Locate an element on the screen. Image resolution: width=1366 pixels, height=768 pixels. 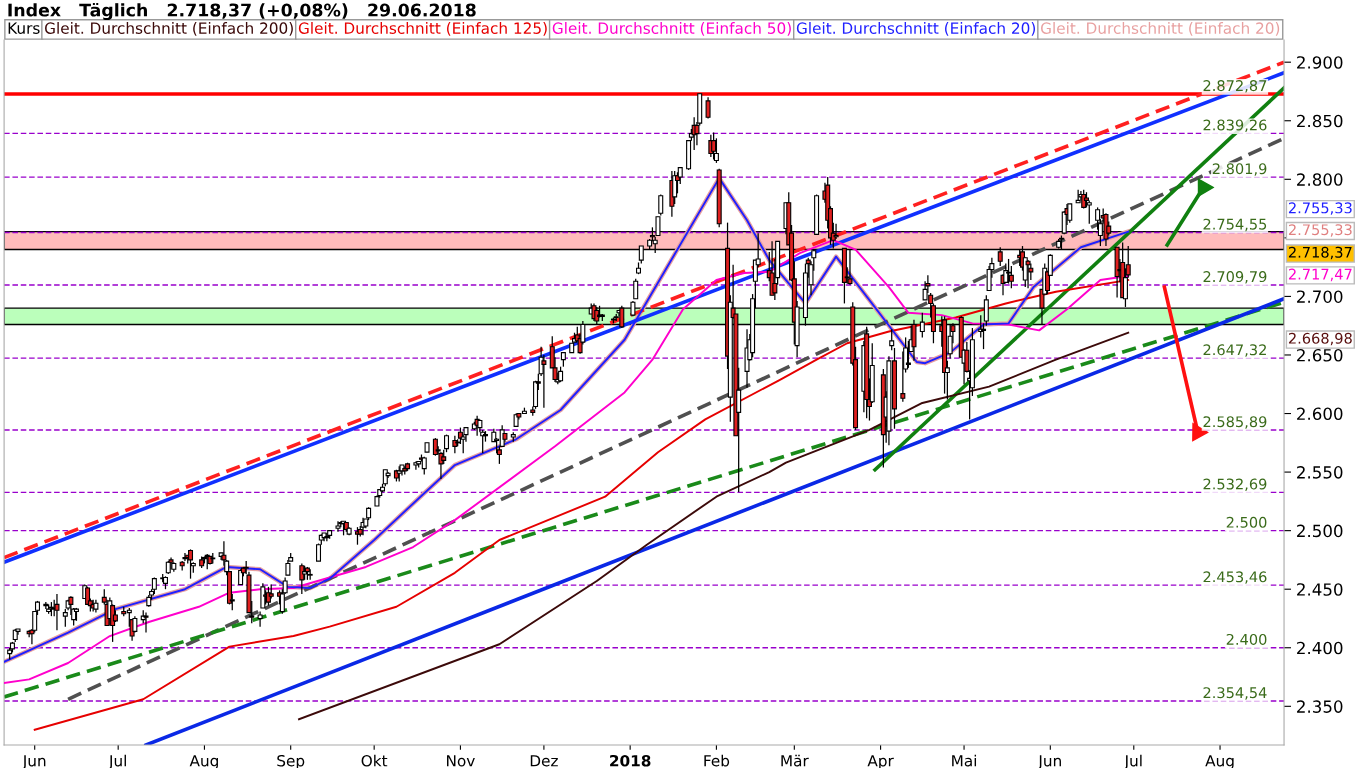
x-tick-label: Mär is located at coordinates (795, 760).